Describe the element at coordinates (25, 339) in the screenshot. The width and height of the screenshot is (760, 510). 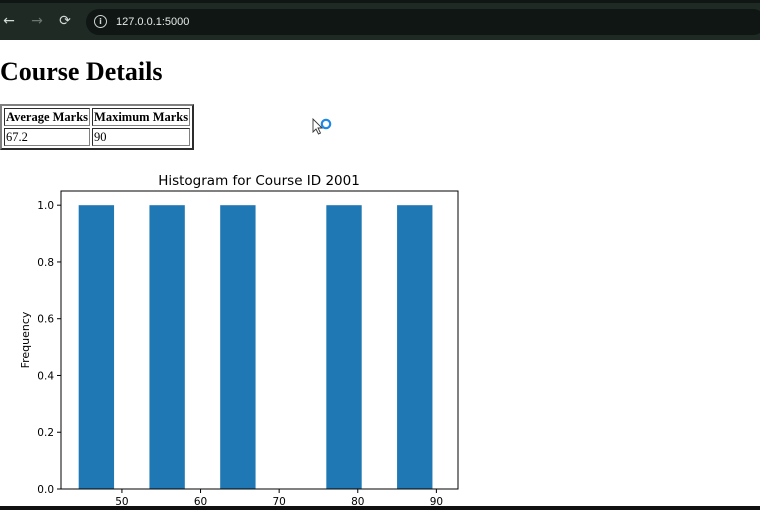
I see `y-axis-label: Frequency` at that location.